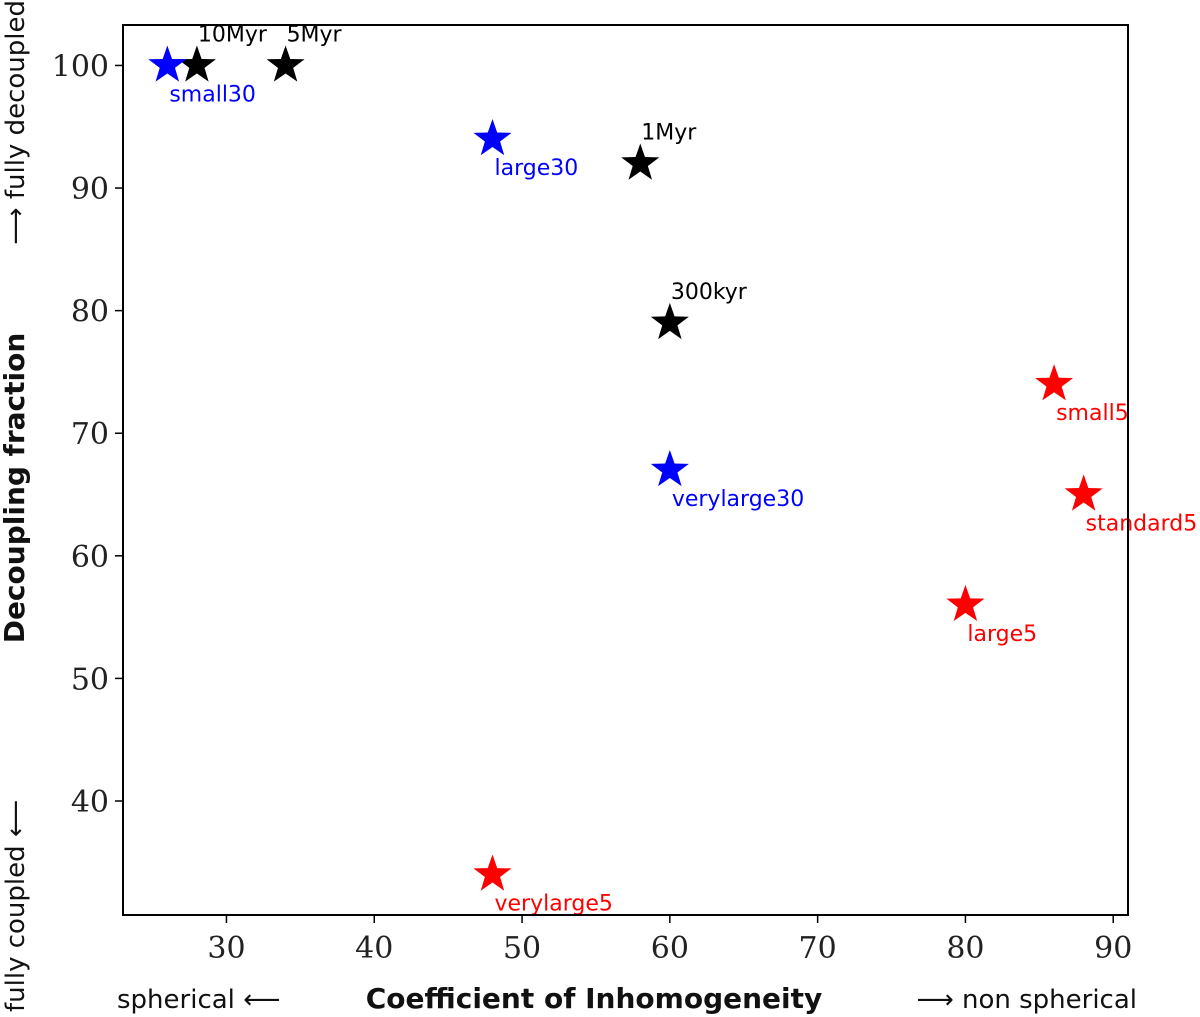 This screenshot has width=1200, height=1017. What do you see at coordinates (709, 292) in the screenshot?
I see `point-label-300kyr: 300kyr` at bounding box center [709, 292].